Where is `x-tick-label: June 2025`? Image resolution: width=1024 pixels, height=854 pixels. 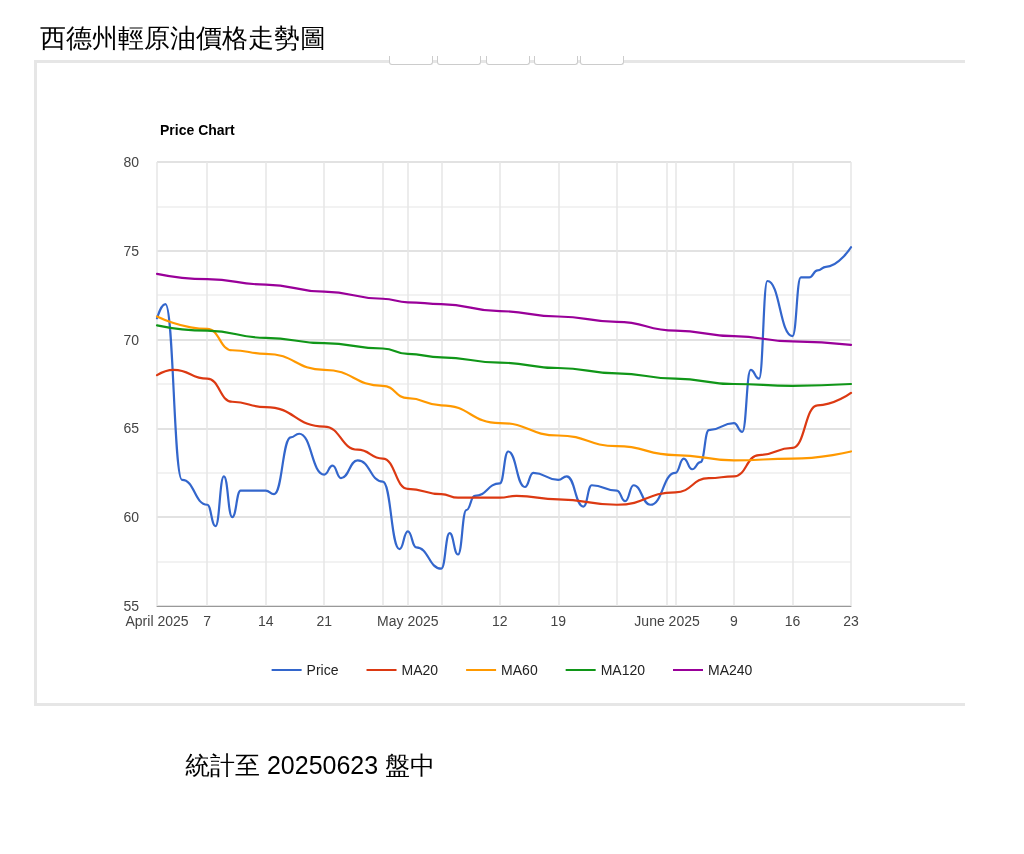
x-tick-label: June 2025 is located at coordinates (667, 621).